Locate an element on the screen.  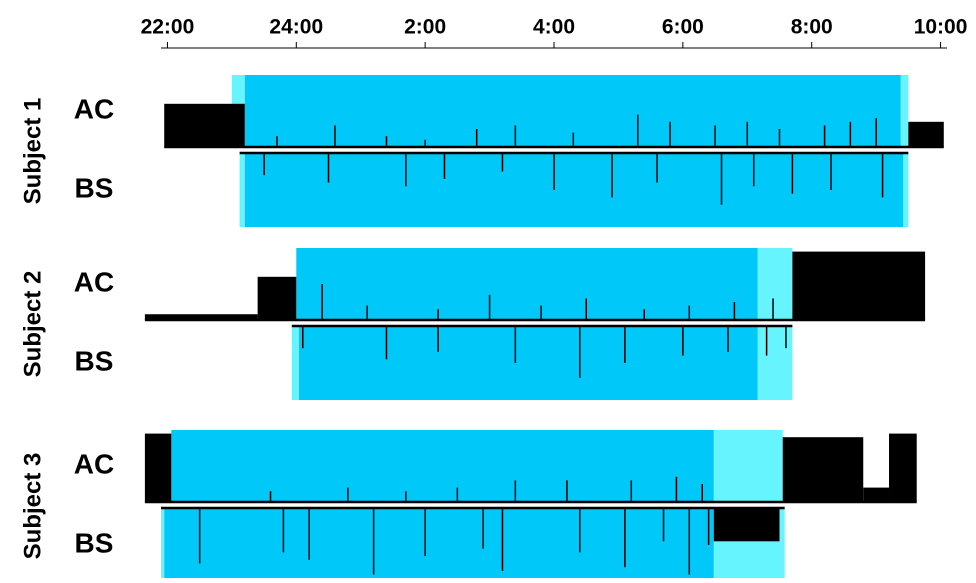
x-tick-label: 6:00 is located at coordinates (683, 27).